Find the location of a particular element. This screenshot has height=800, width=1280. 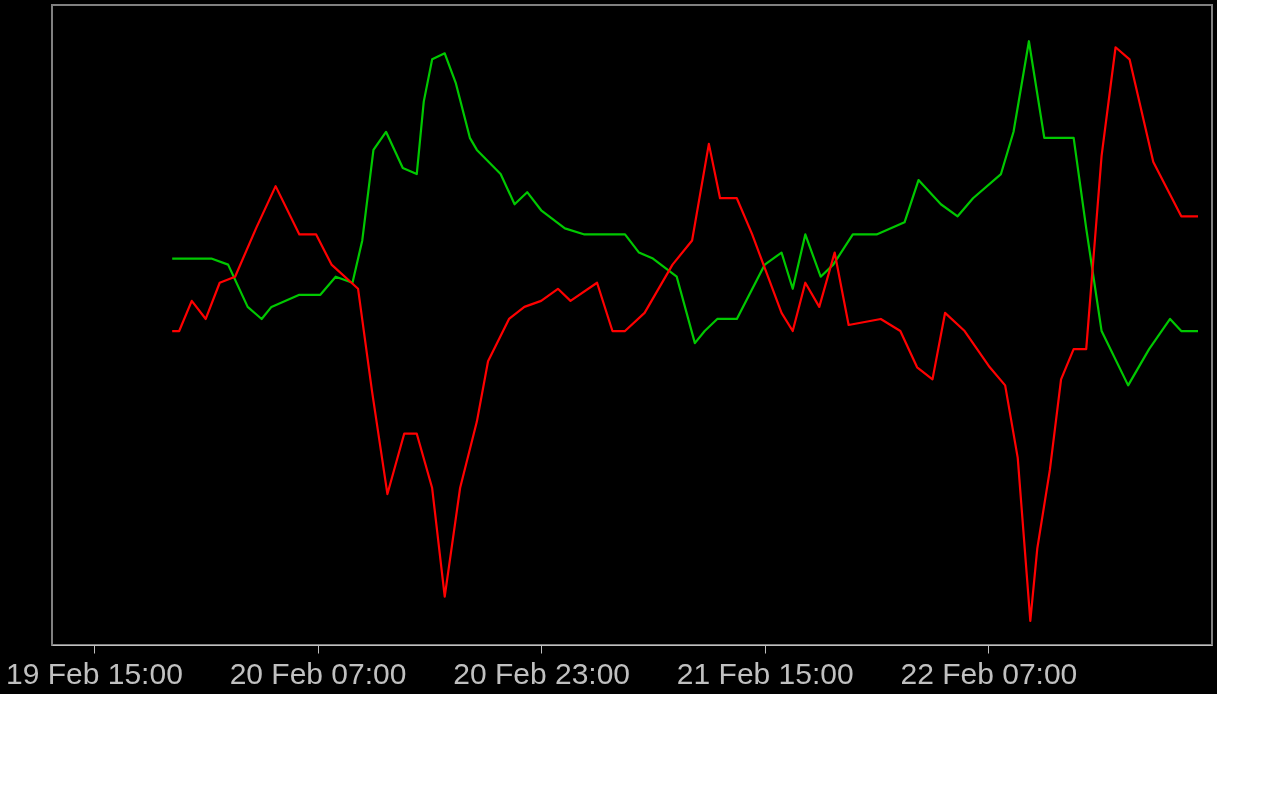

x-tick-label: 21 Feb 15:00 is located at coordinates (765, 673).